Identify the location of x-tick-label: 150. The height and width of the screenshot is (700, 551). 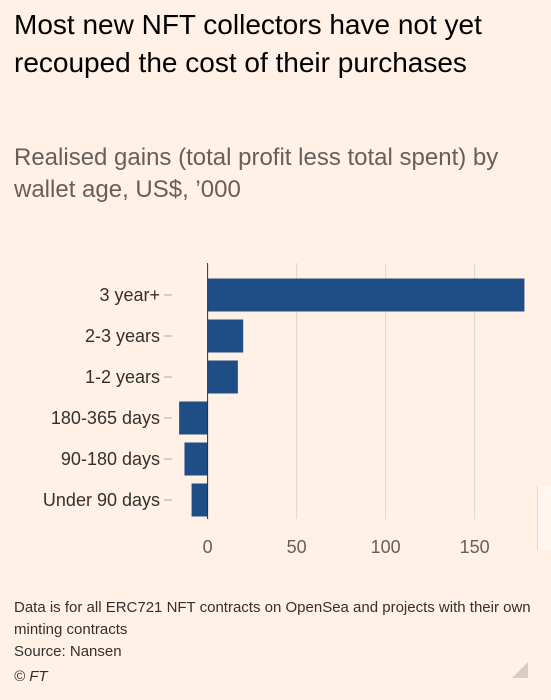
(475, 547).